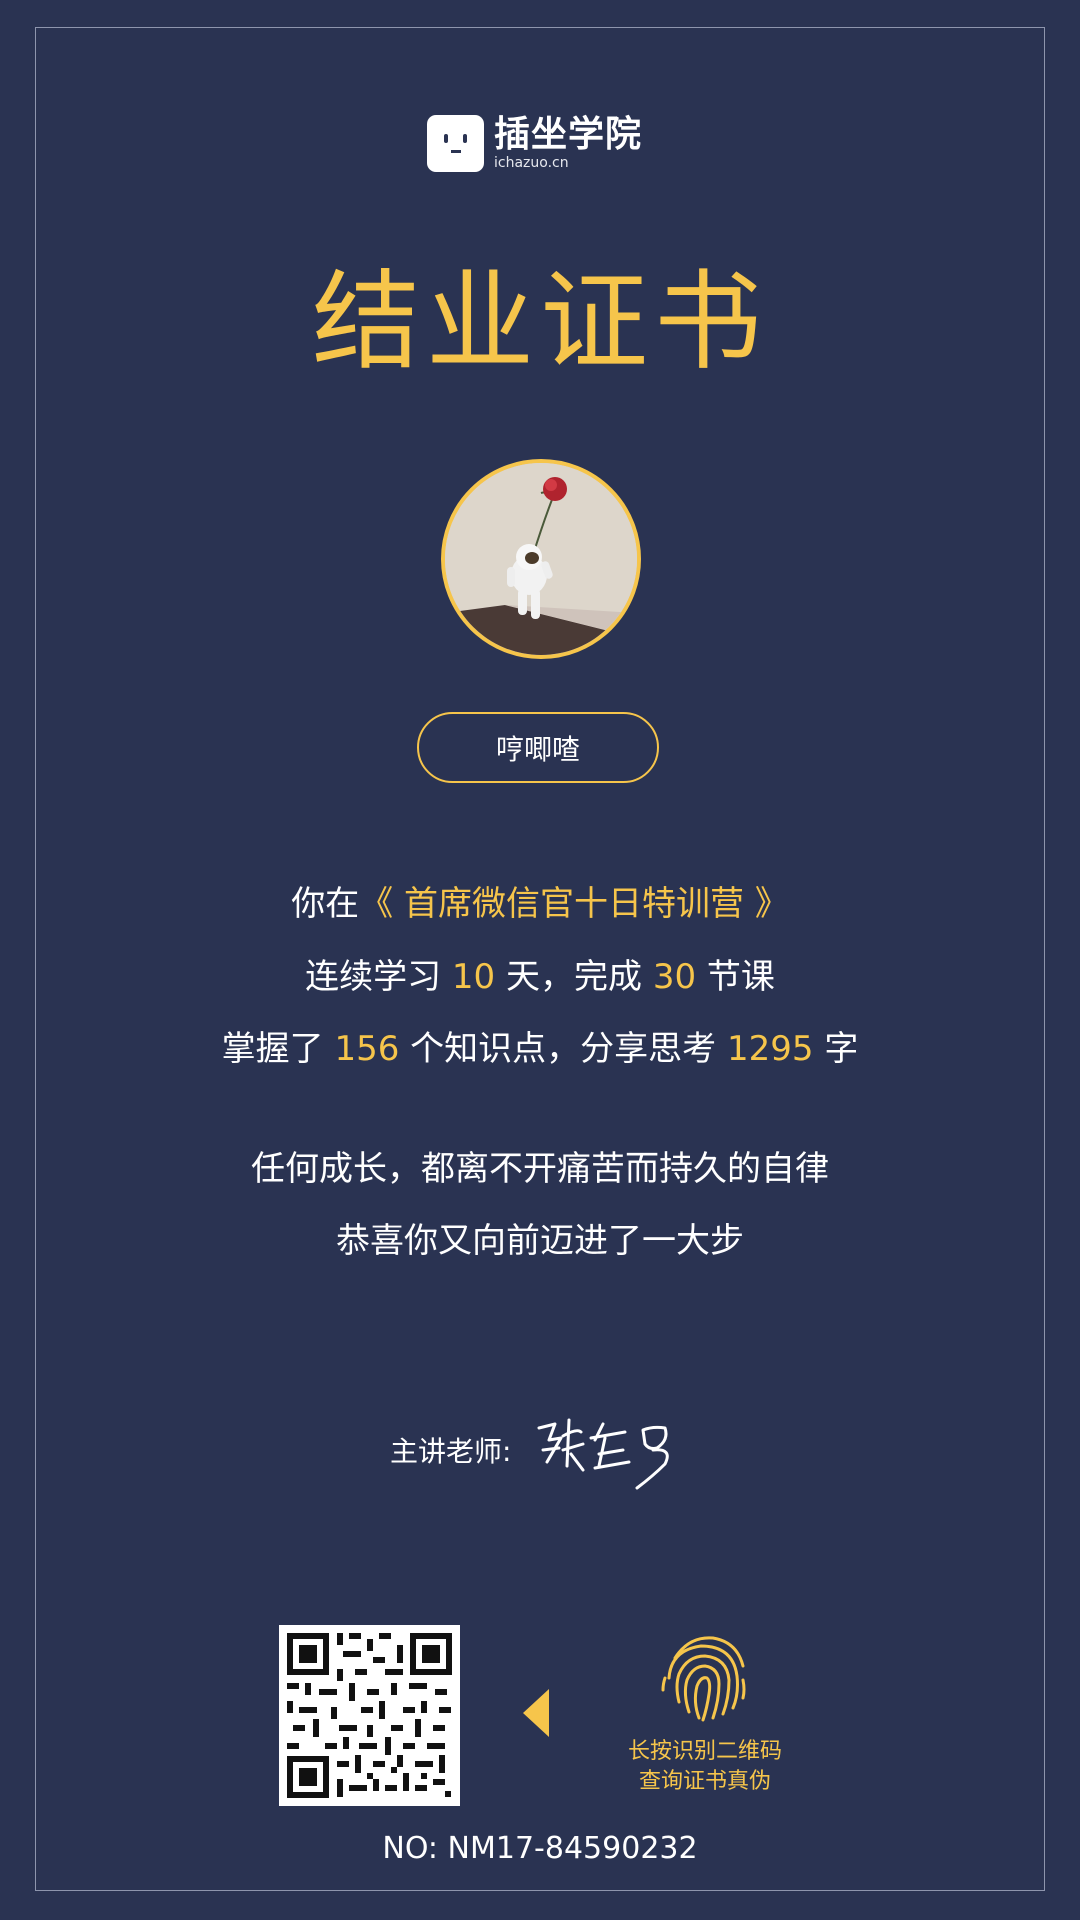 Image resolution: width=1080 pixels, height=1920 pixels. I want to click on verify-hint-line-1: 长按识别二维码, so click(704, 1751).